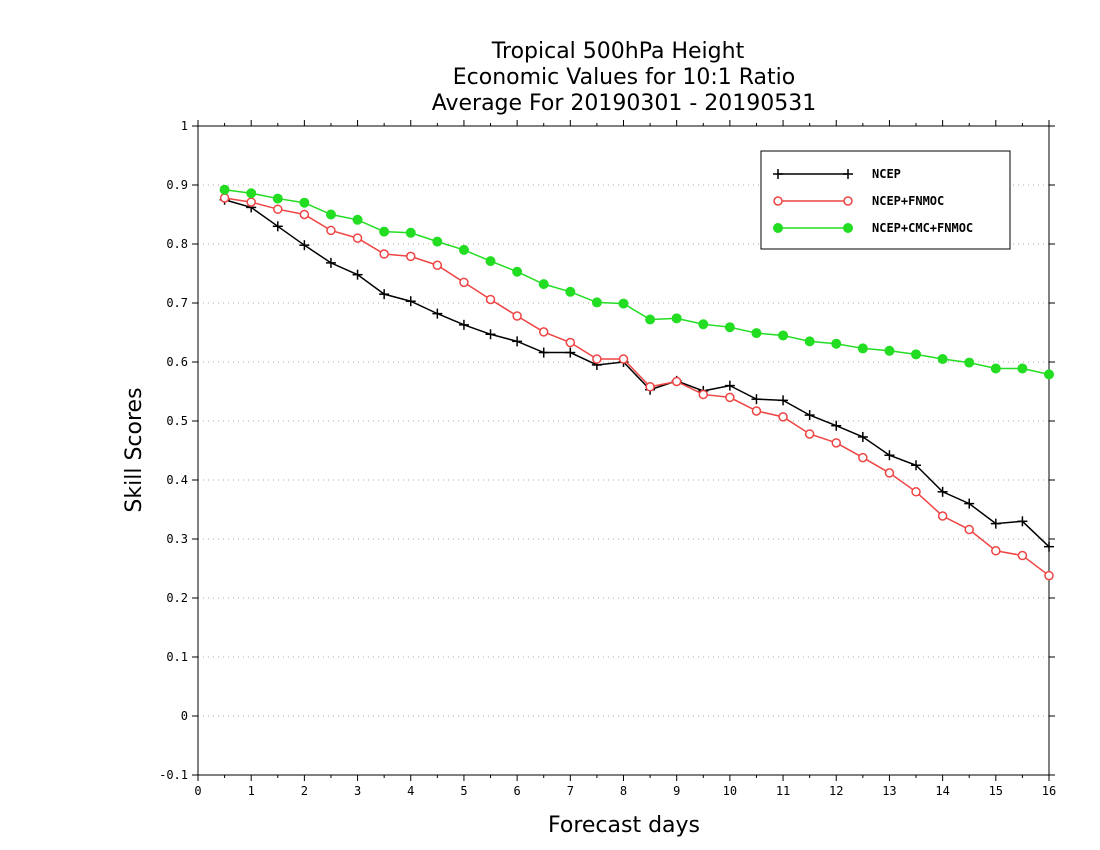 The image size is (1100, 850). I want to click on legend: NCEP NCEP+FNMOC NCEP+CMC+FNMOC, so click(885, 200).